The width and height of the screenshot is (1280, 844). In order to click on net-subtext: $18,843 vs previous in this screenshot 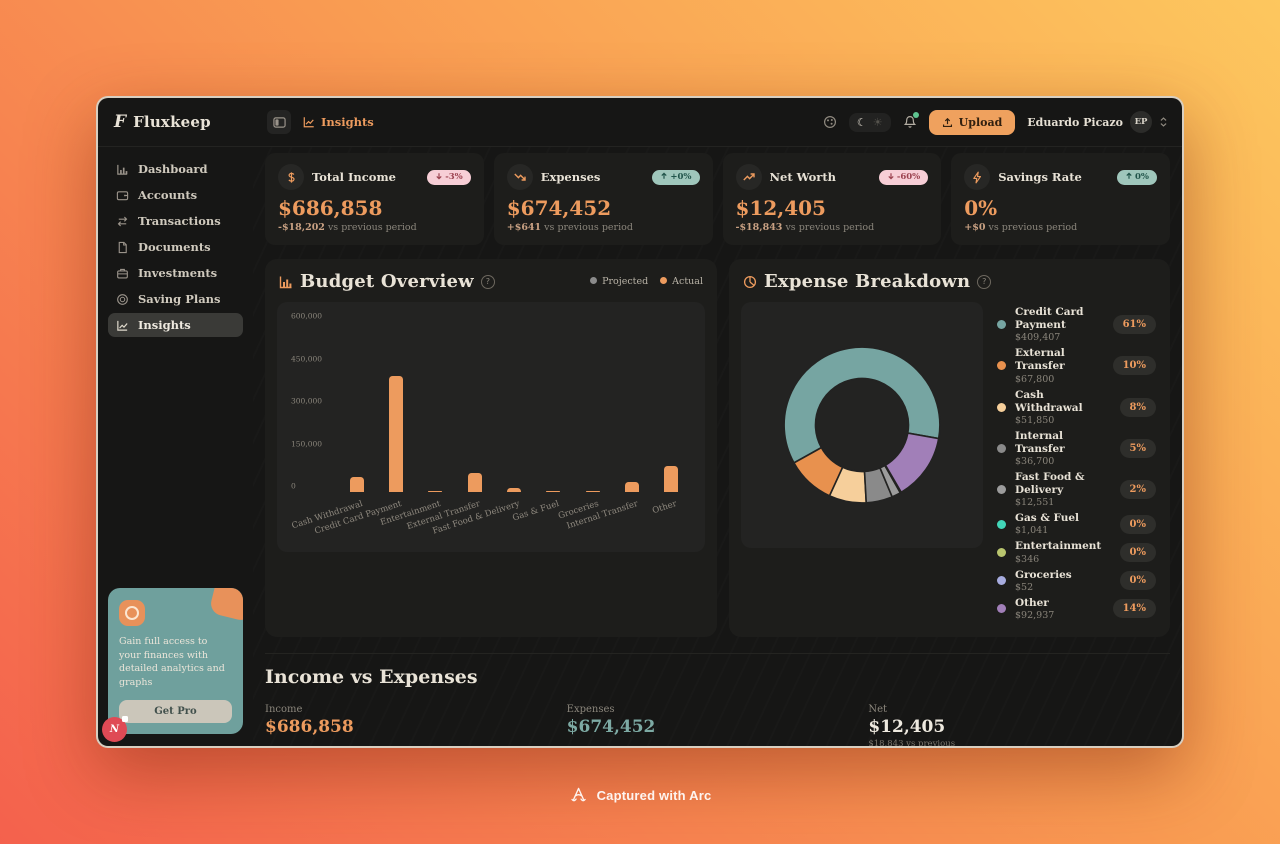, I will do `click(912, 742)`.